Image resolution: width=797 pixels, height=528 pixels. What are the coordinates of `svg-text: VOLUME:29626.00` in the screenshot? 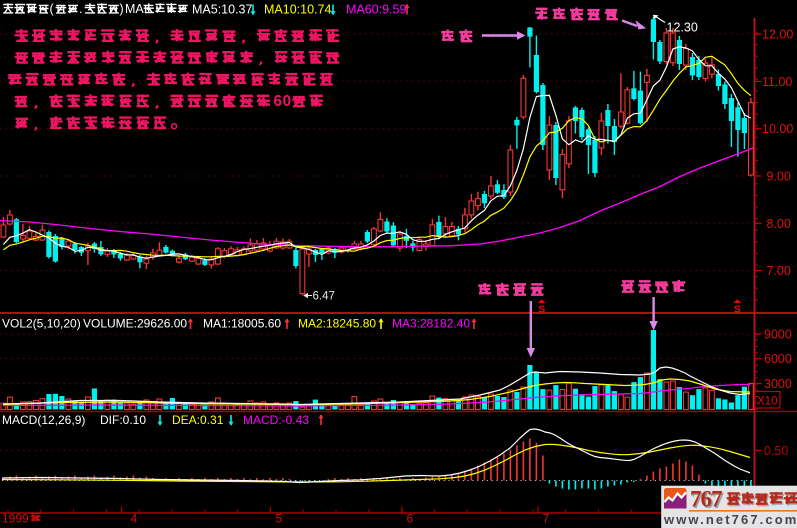 It's located at (135, 324).